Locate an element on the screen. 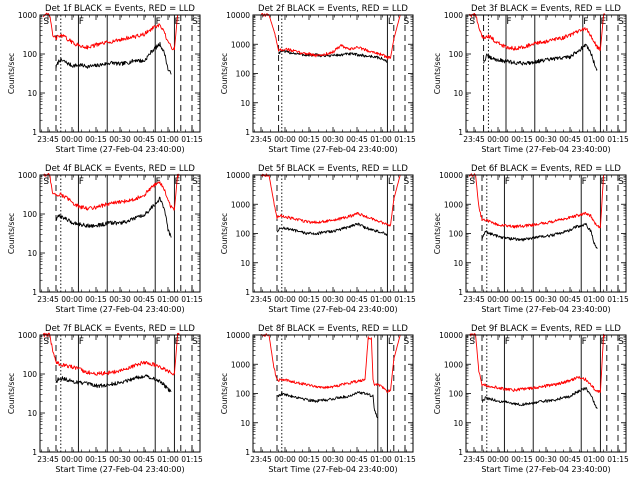 Image resolution: width=640 pixels, height=480 pixels. panel-title: Det 6f BLACK = Events, RED = LLD is located at coordinates (546, 169).